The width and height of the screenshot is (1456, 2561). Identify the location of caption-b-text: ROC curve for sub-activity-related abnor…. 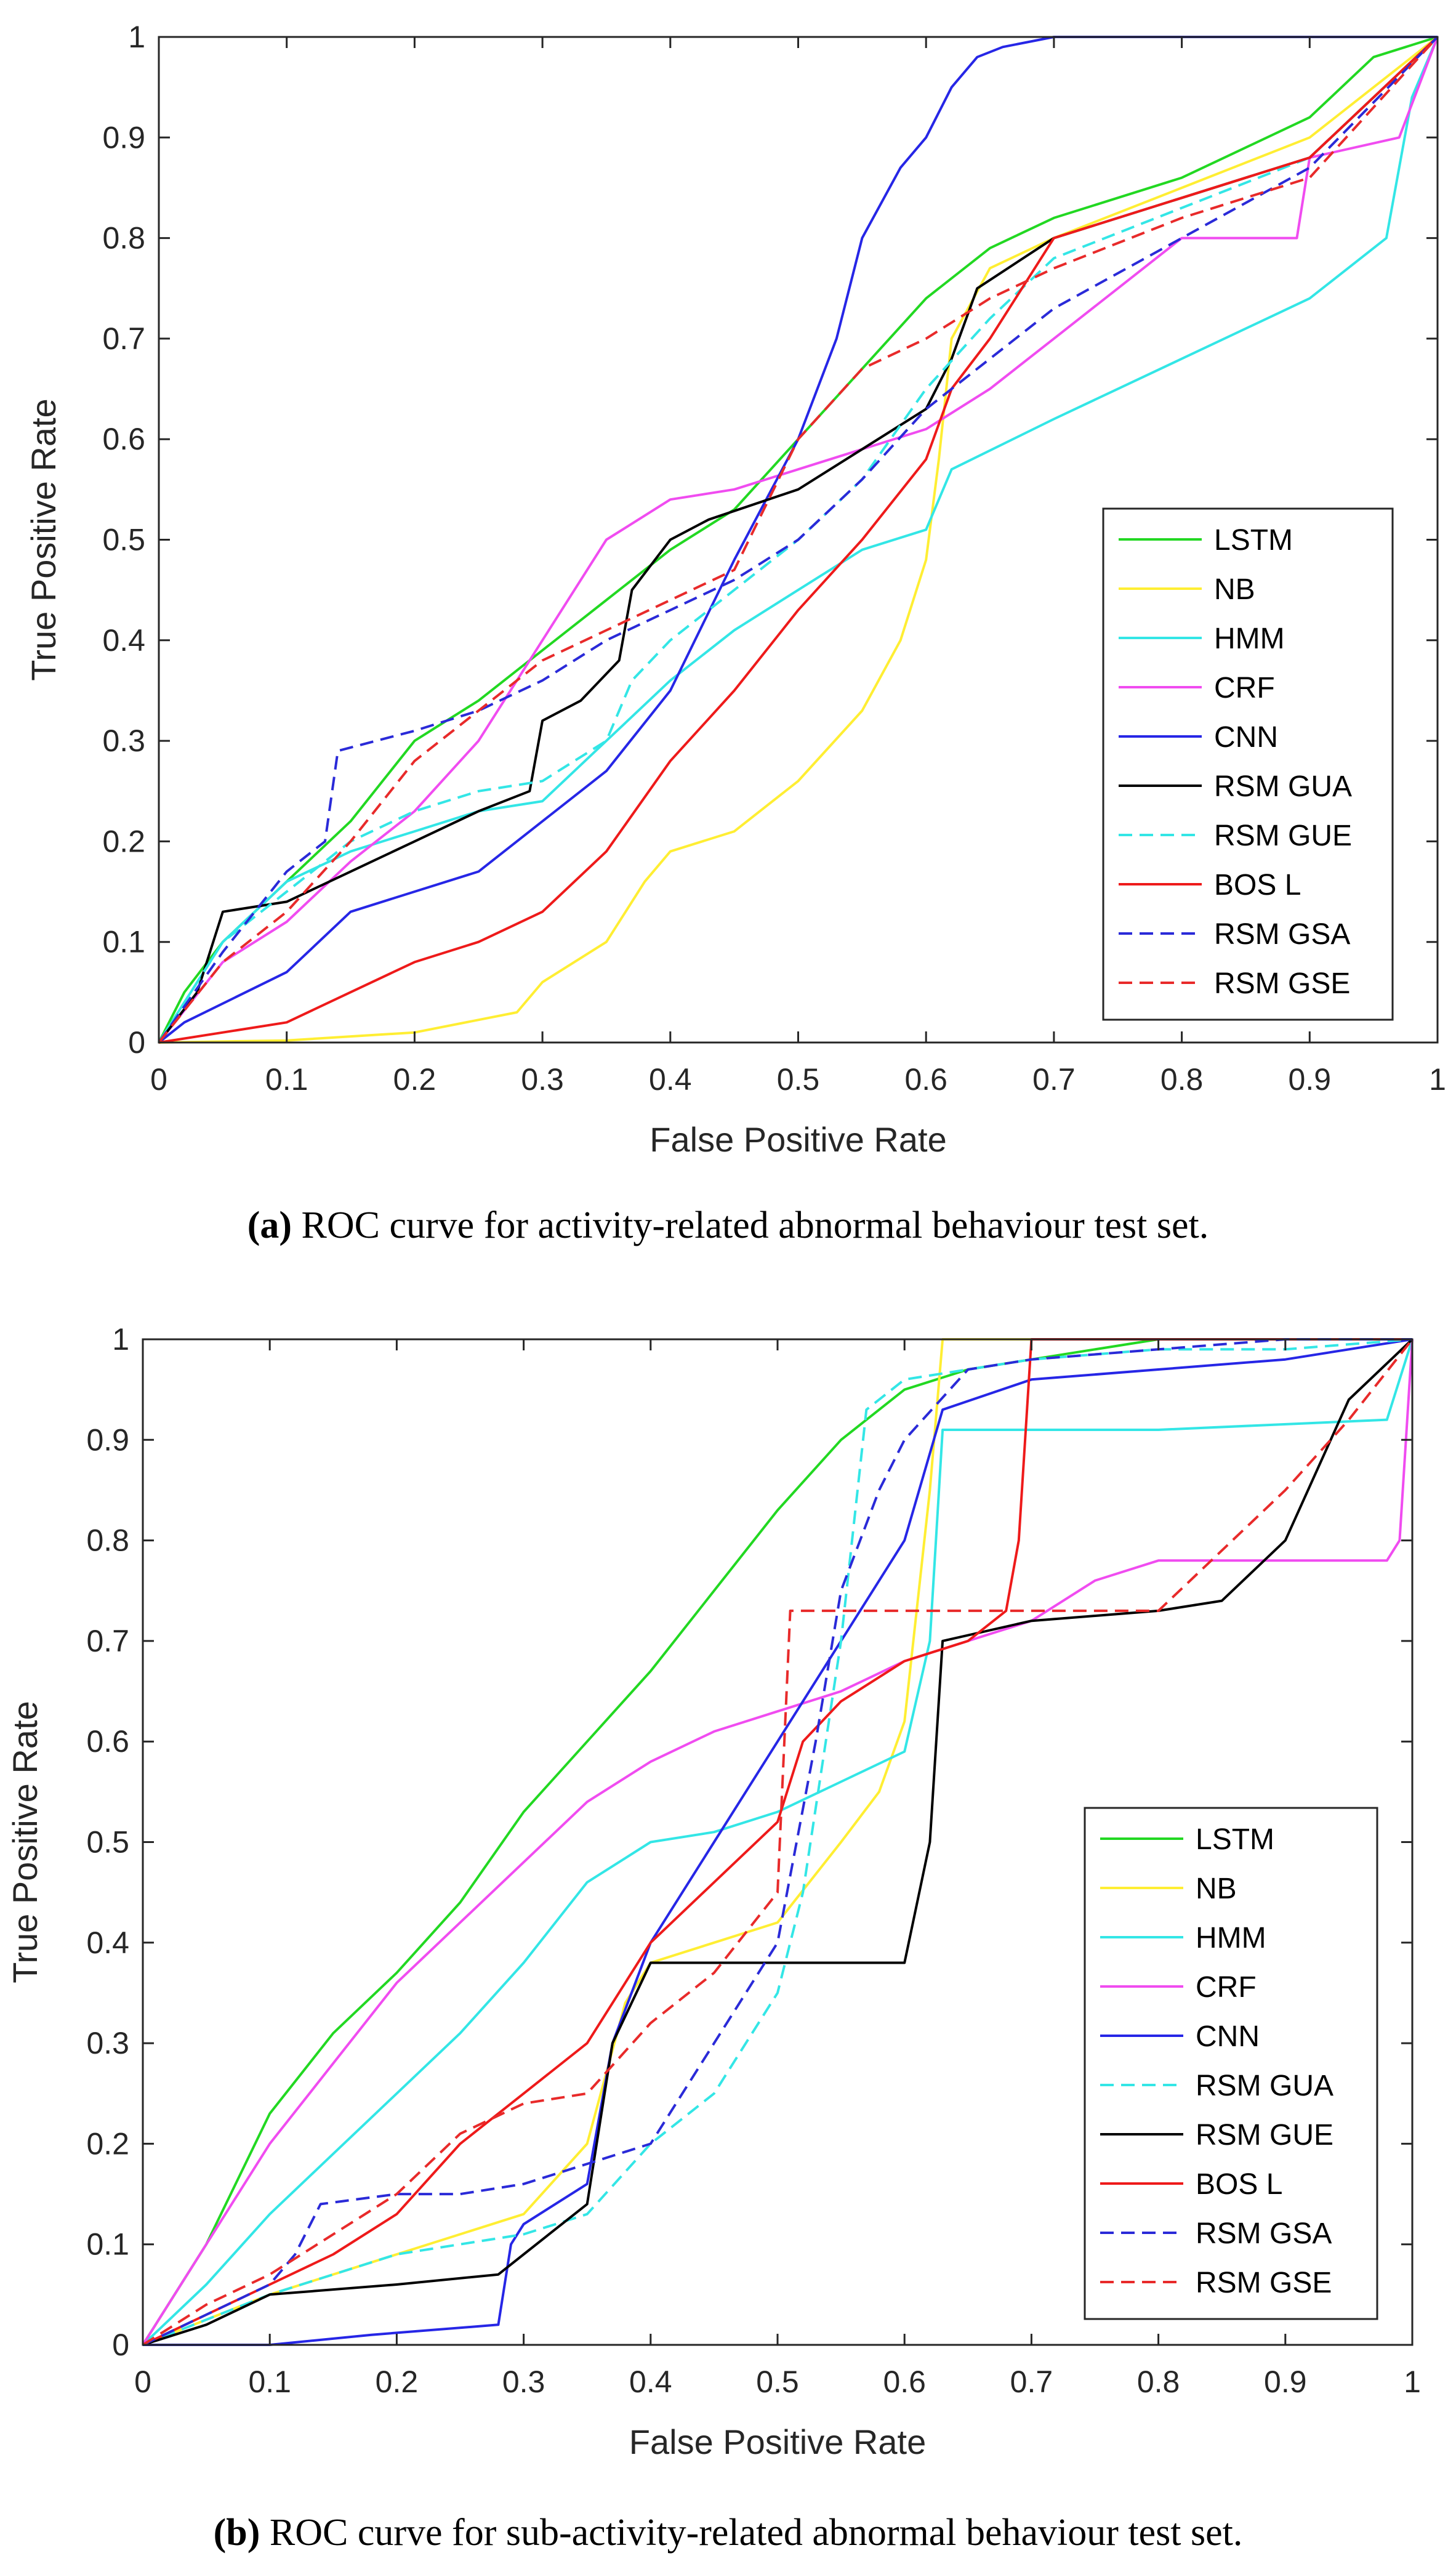
(756, 2533).